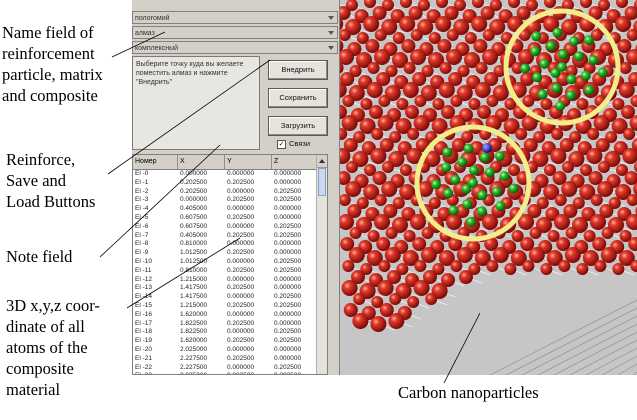 This screenshot has height=420, width=637. What do you see at coordinates (248, 162) in the screenshot?
I see `column-header: Y` at bounding box center [248, 162].